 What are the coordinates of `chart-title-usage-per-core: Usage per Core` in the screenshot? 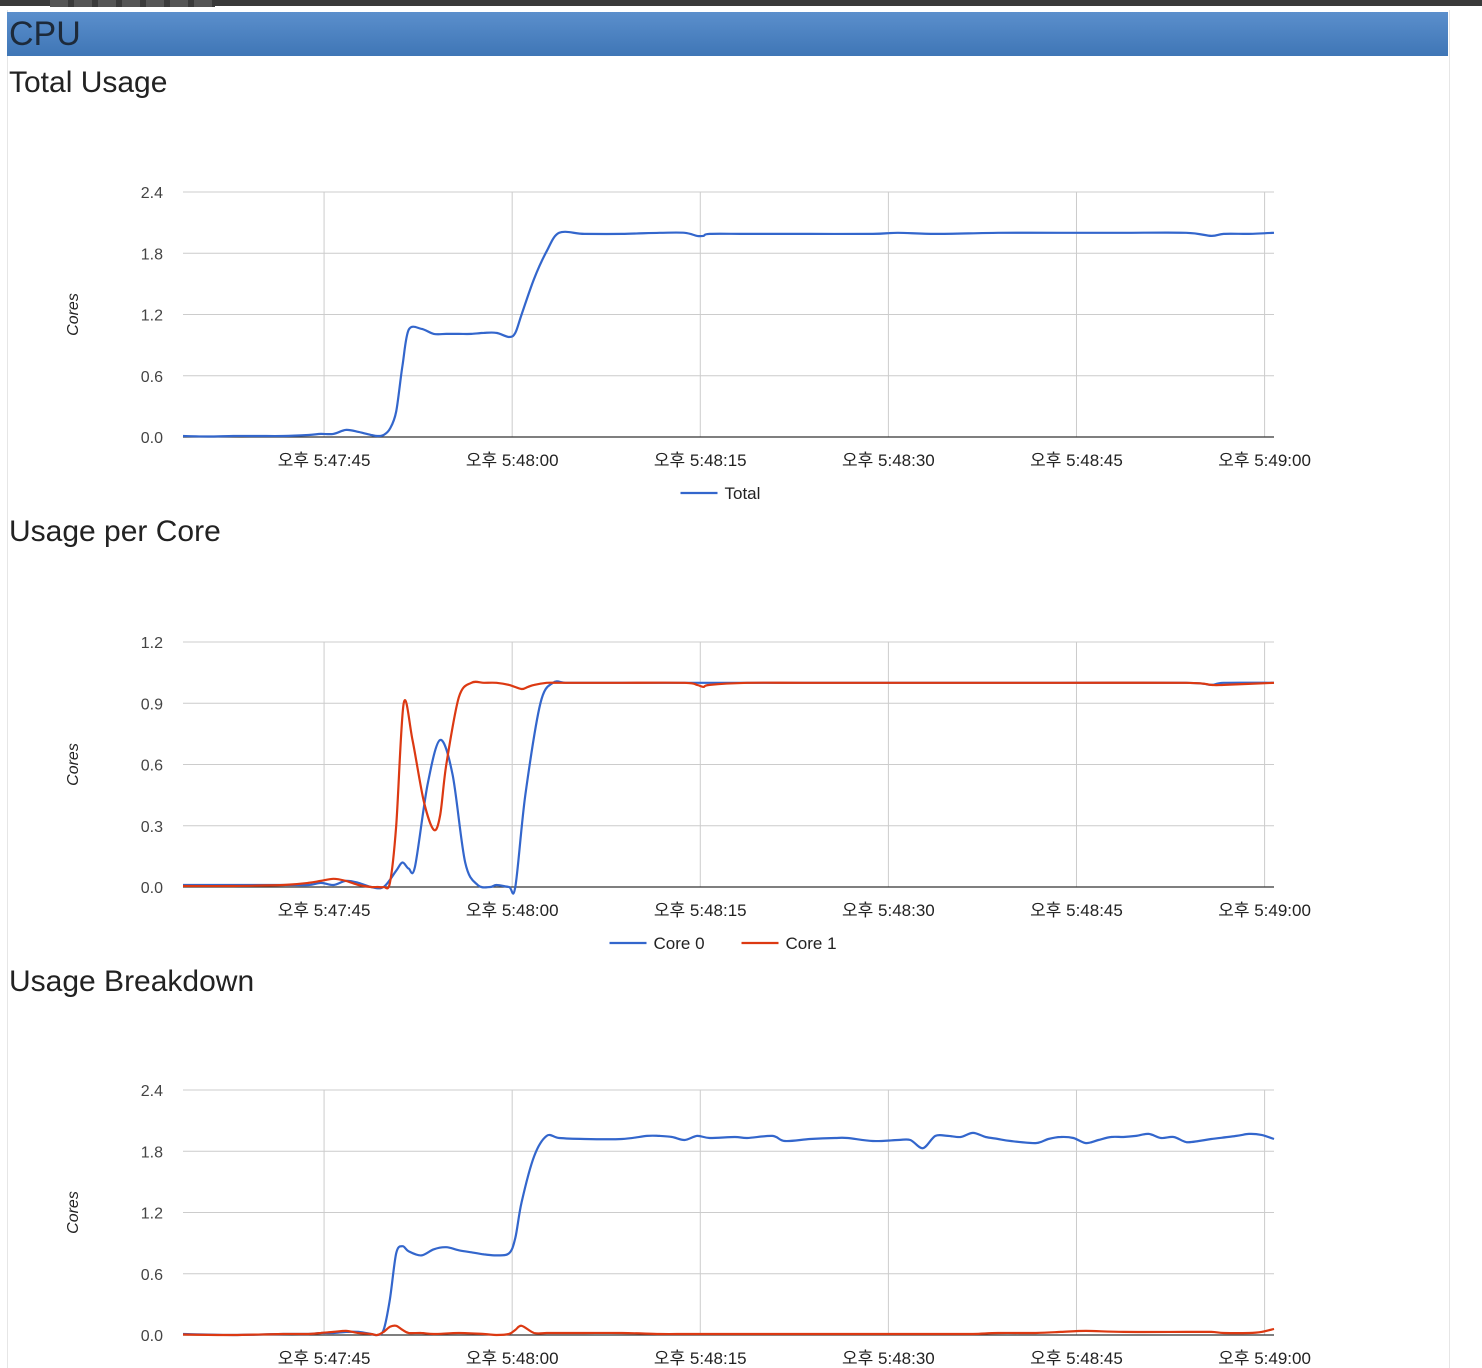 It's located at (115, 531).